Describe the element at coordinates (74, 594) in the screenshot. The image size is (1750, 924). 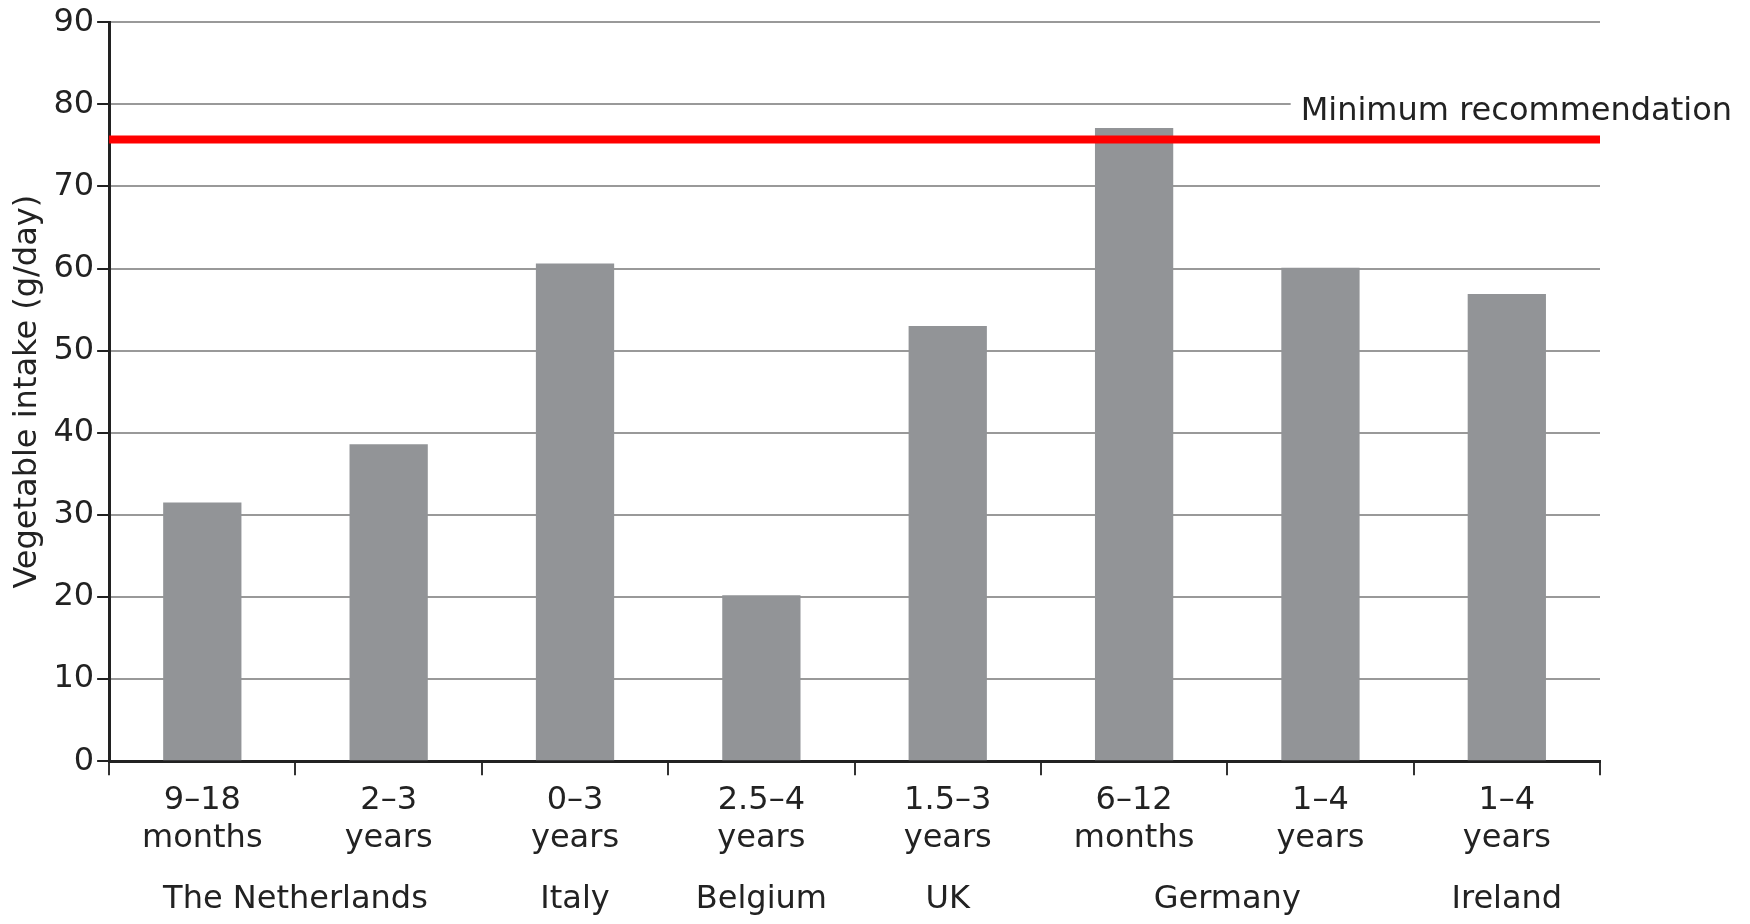
I see `y-tick-label: 20` at that location.